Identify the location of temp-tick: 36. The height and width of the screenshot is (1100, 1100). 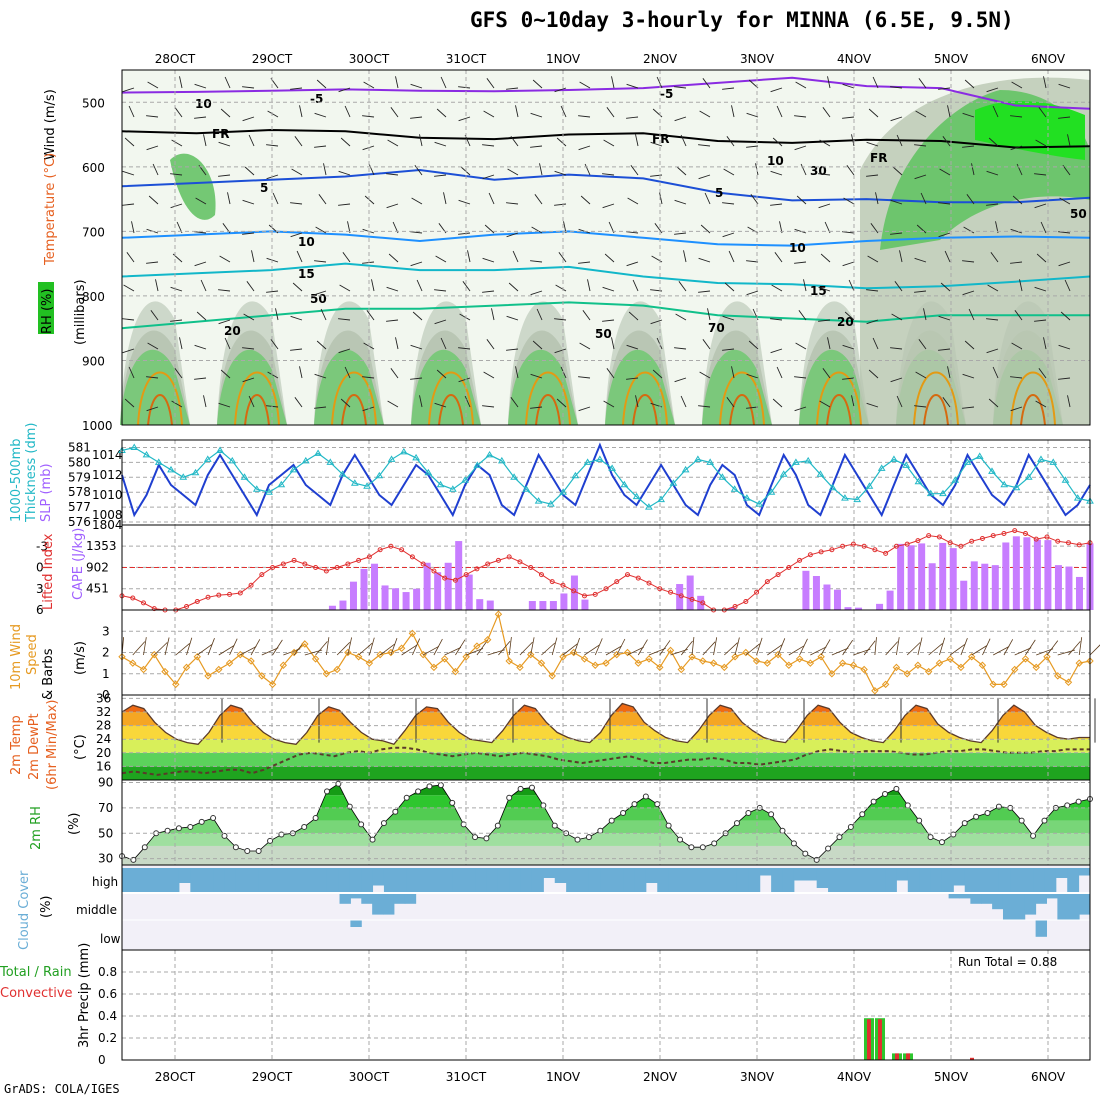
(103, 698).